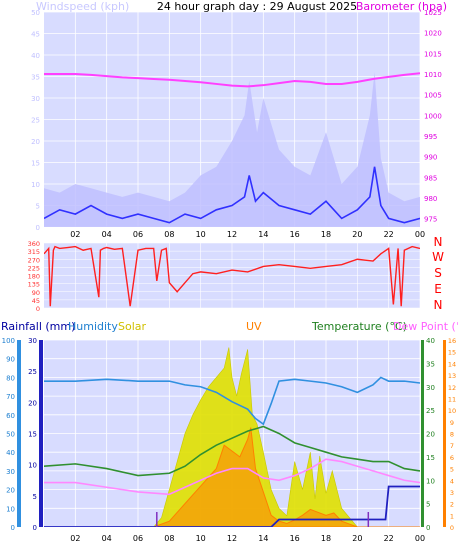 The width and height of the screenshot is (458, 544). Describe the element at coordinates (444, 433) in the screenshot. I see `uv-axis-bar` at that location.